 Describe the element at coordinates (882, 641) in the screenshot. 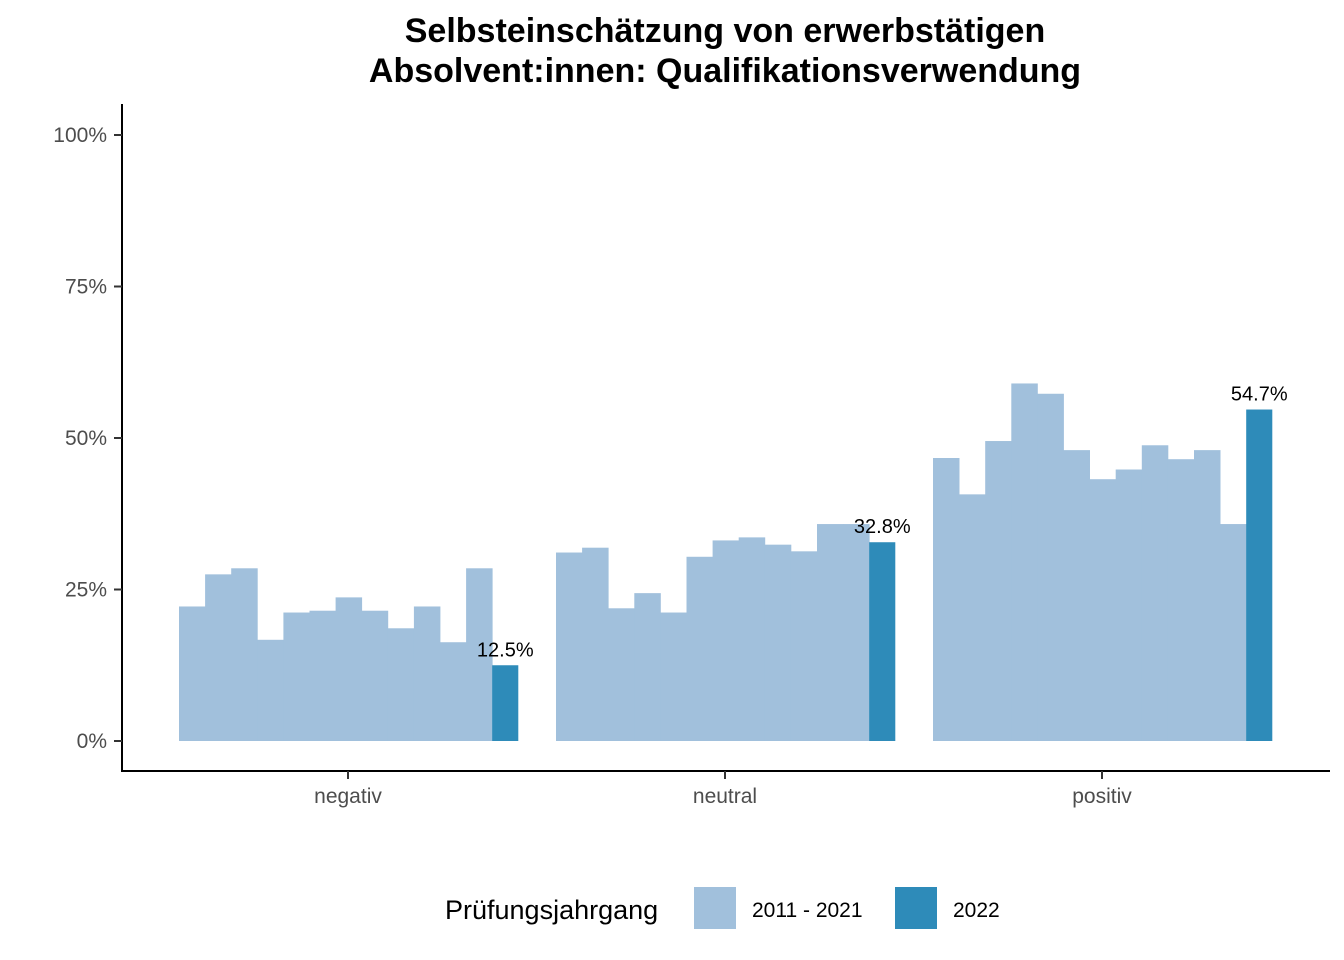

I see `bar-neutral-2022` at that location.